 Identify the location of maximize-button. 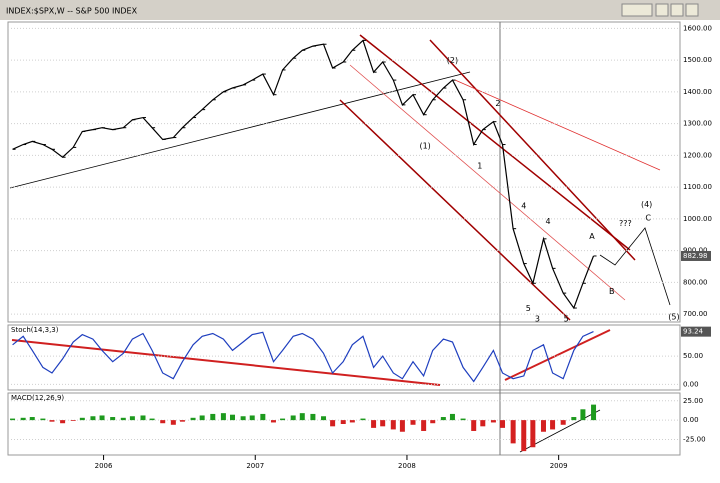
(677, 10).